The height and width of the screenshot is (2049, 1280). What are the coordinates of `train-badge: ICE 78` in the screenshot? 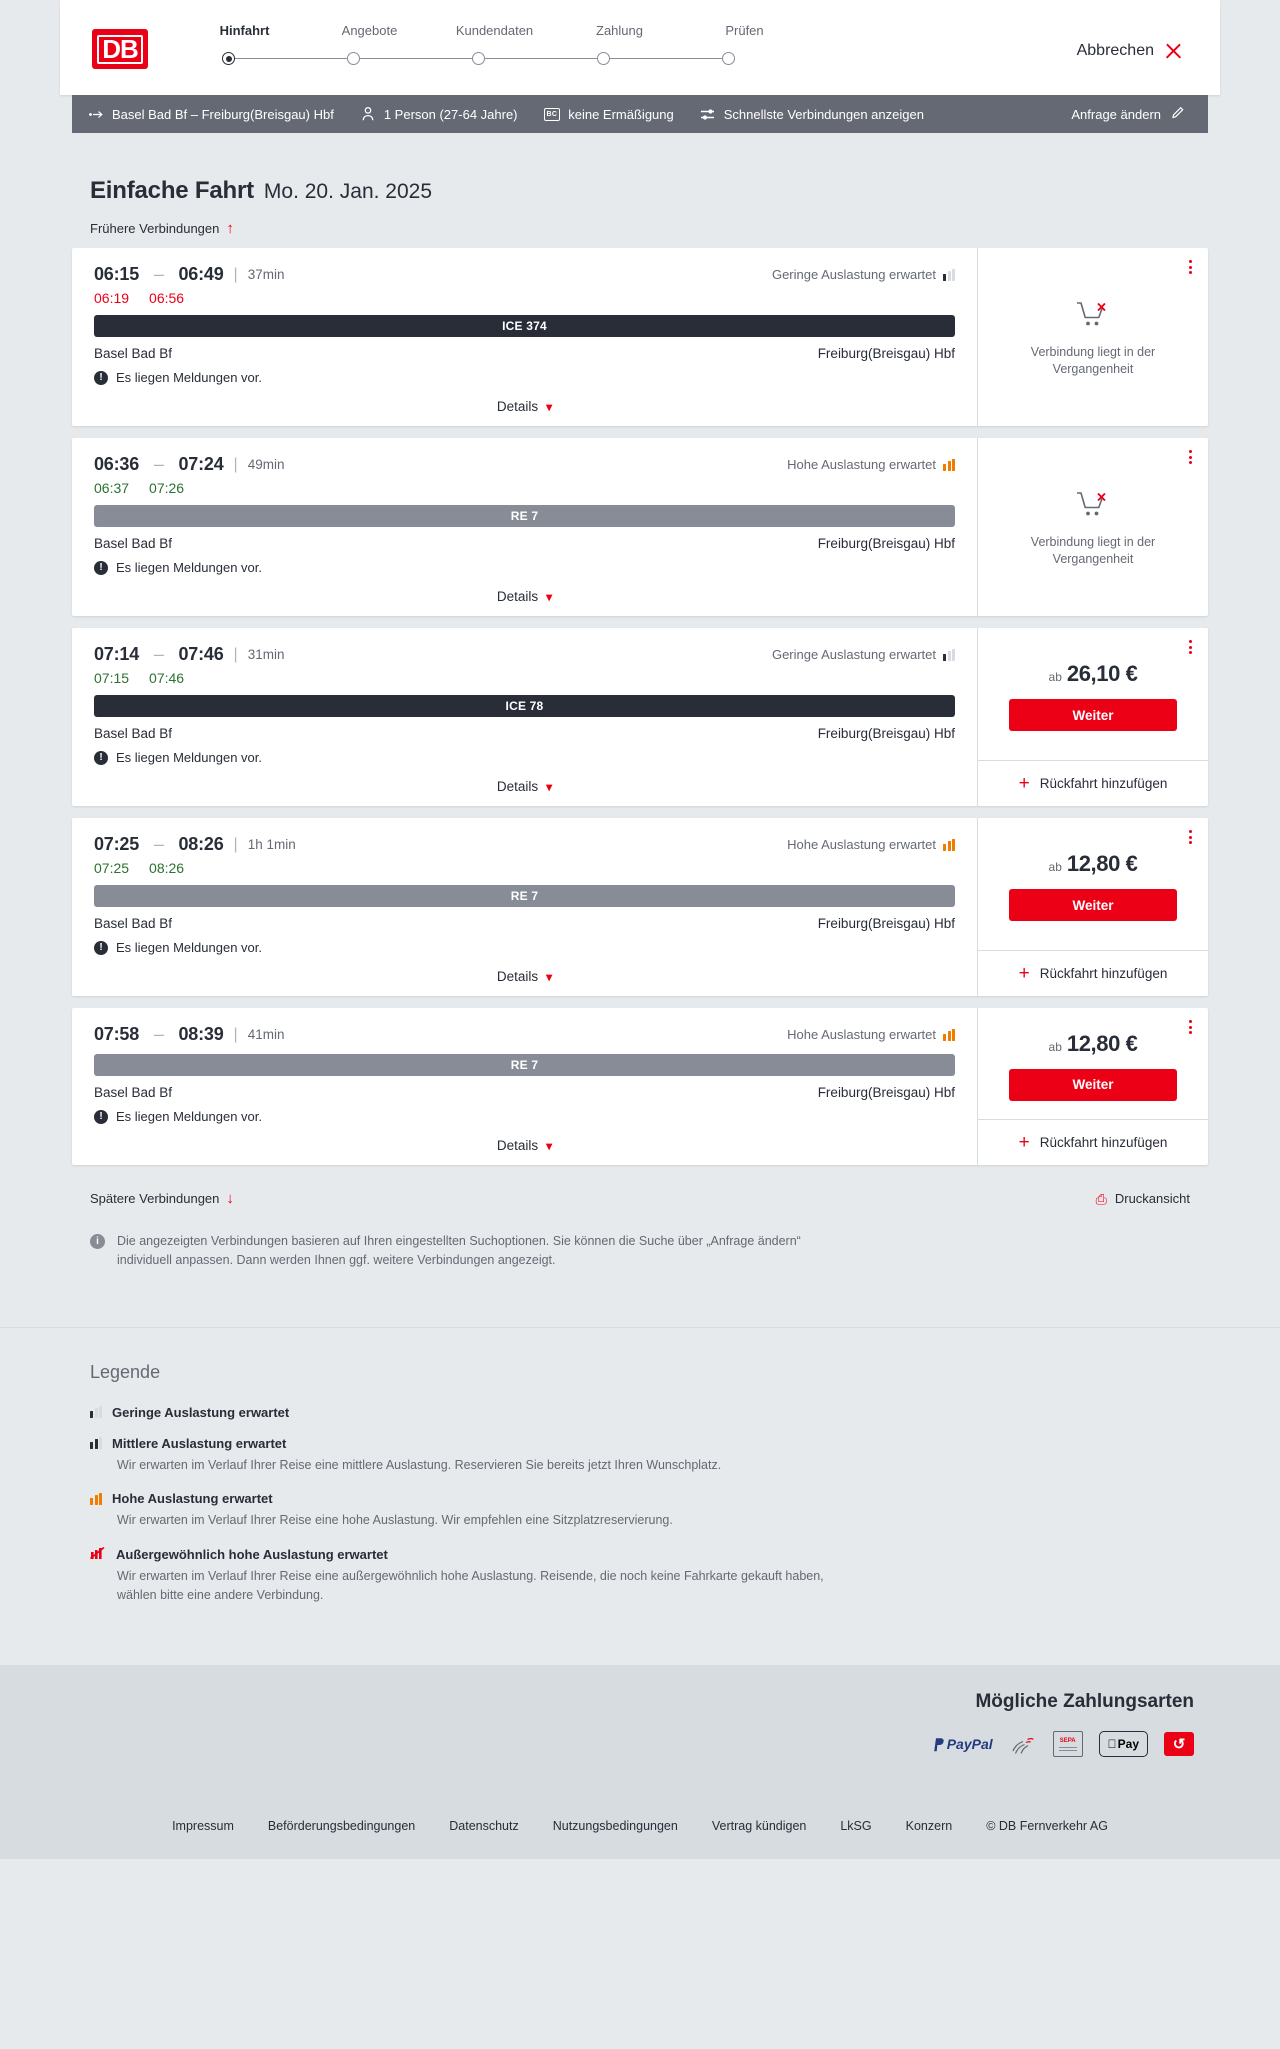 It's located at (524, 706).